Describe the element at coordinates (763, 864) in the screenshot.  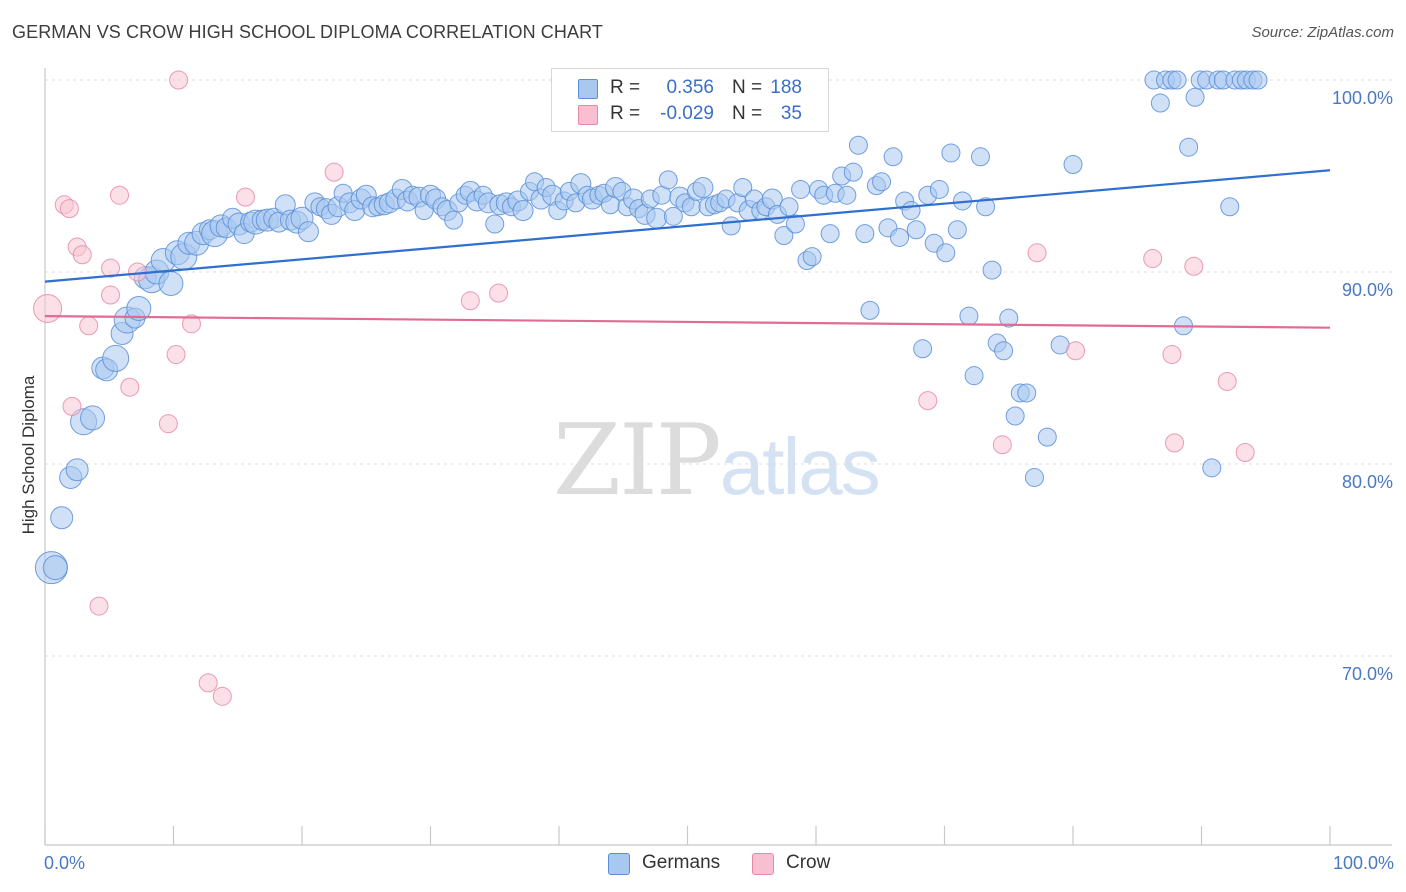
I see `crow-legend-swatch` at that location.